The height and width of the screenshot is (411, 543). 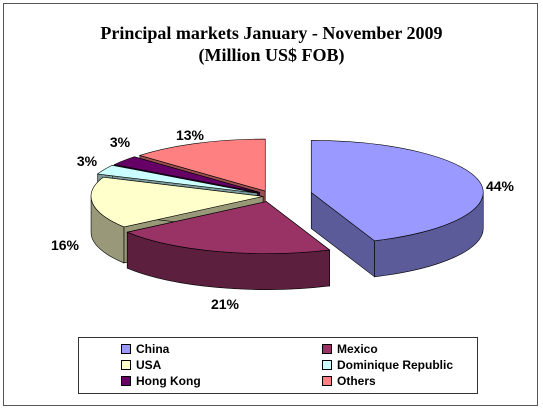 What do you see at coordinates (356, 381) in the screenshot?
I see `legend-label-others: Others` at bounding box center [356, 381].